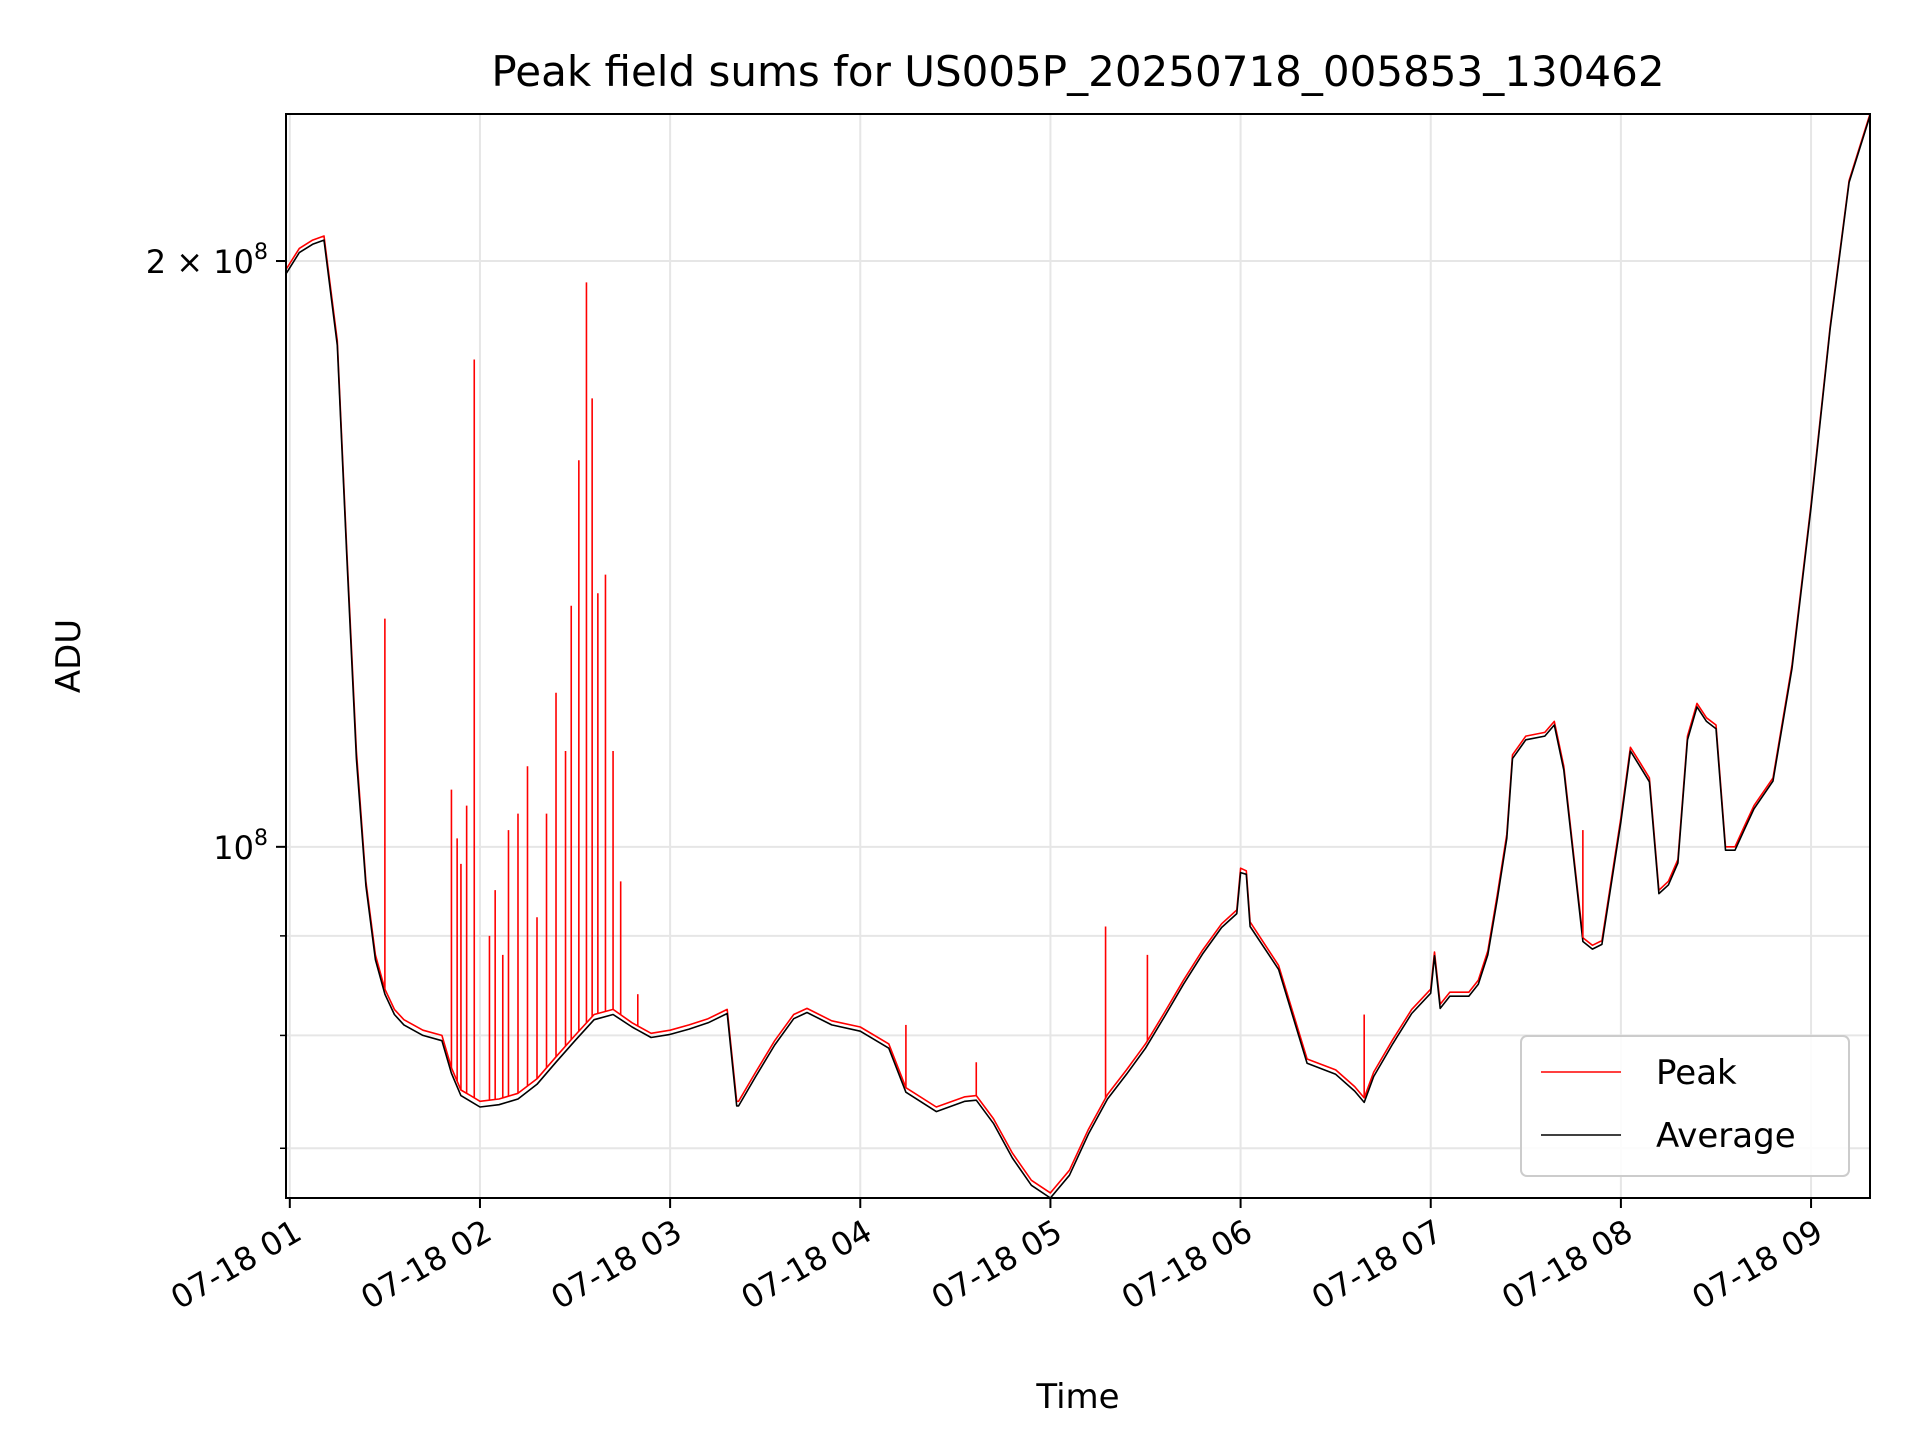 Image resolution: width=1920 pixels, height=1440 pixels. I want to click on legend-peak-label: Peak, so click(1696, 1073).